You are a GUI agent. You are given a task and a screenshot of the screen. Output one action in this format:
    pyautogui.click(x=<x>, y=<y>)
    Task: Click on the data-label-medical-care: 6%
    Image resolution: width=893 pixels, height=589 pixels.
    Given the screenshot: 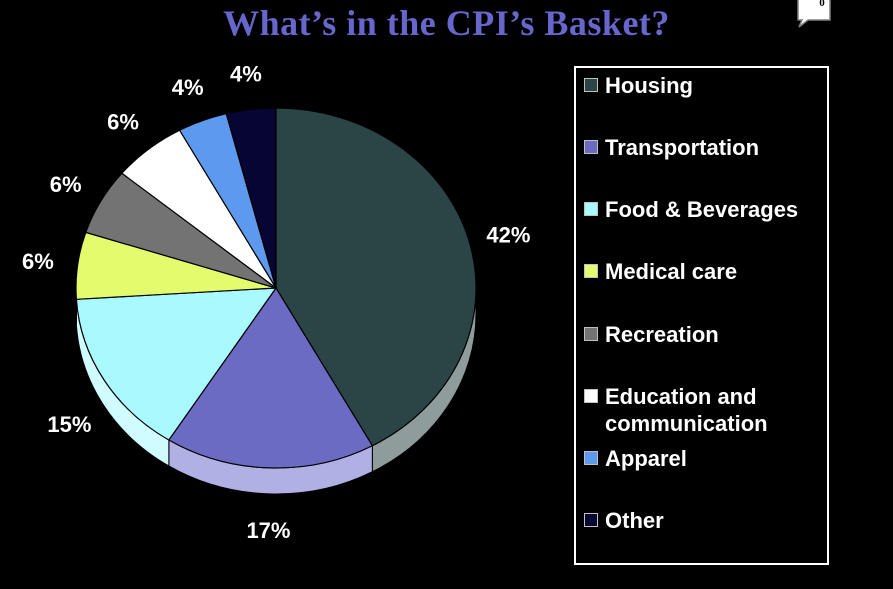 What is the action you would take?
    pyautogui.click(x=38, y=261)
    